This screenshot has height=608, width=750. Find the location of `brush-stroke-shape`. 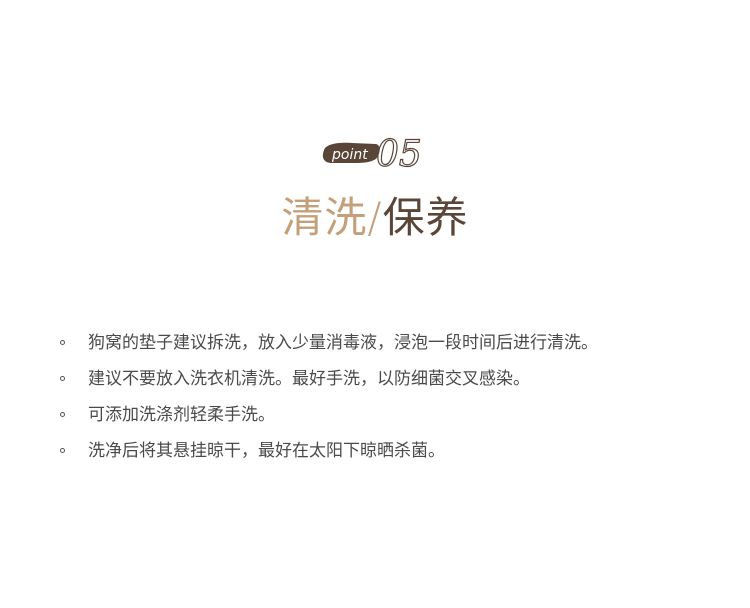

brush-stroke-shape is located at coordinates (351, 152).